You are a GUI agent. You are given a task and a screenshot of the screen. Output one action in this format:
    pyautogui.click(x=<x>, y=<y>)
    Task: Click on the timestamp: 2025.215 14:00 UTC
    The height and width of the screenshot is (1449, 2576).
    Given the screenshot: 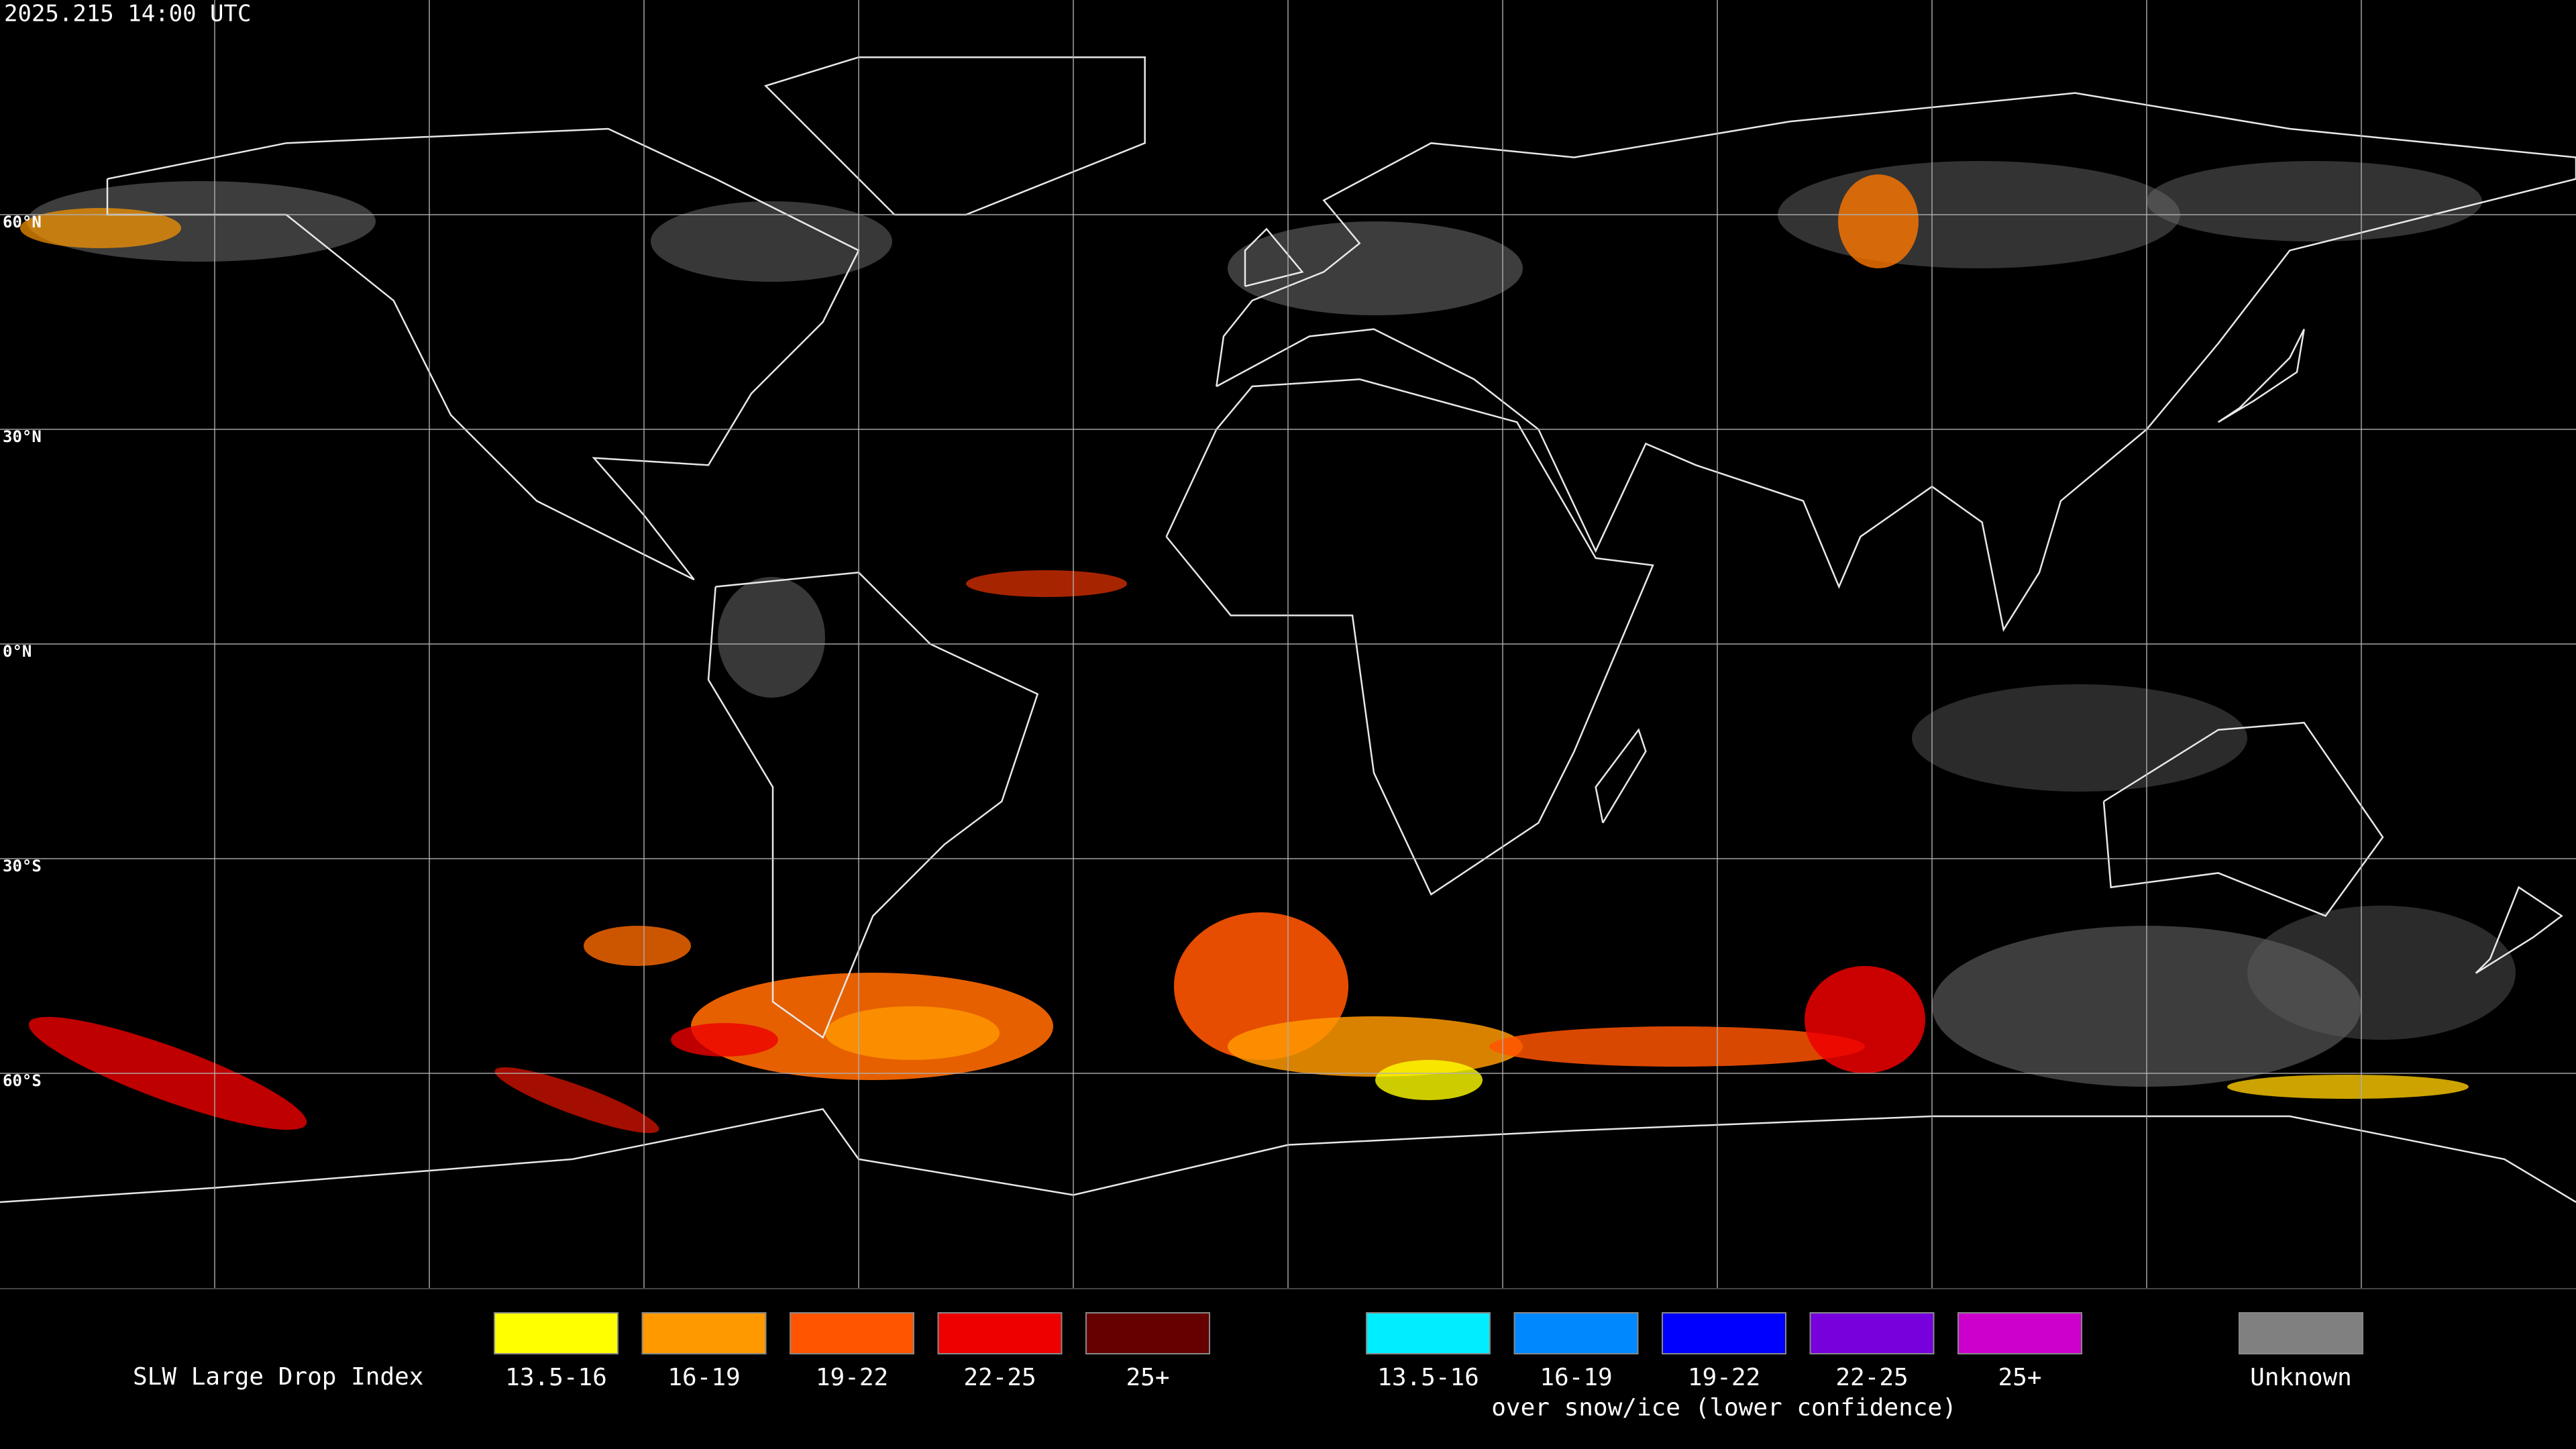 What is the action you would take?
    pyautogui.click(x=127, y=14)
    